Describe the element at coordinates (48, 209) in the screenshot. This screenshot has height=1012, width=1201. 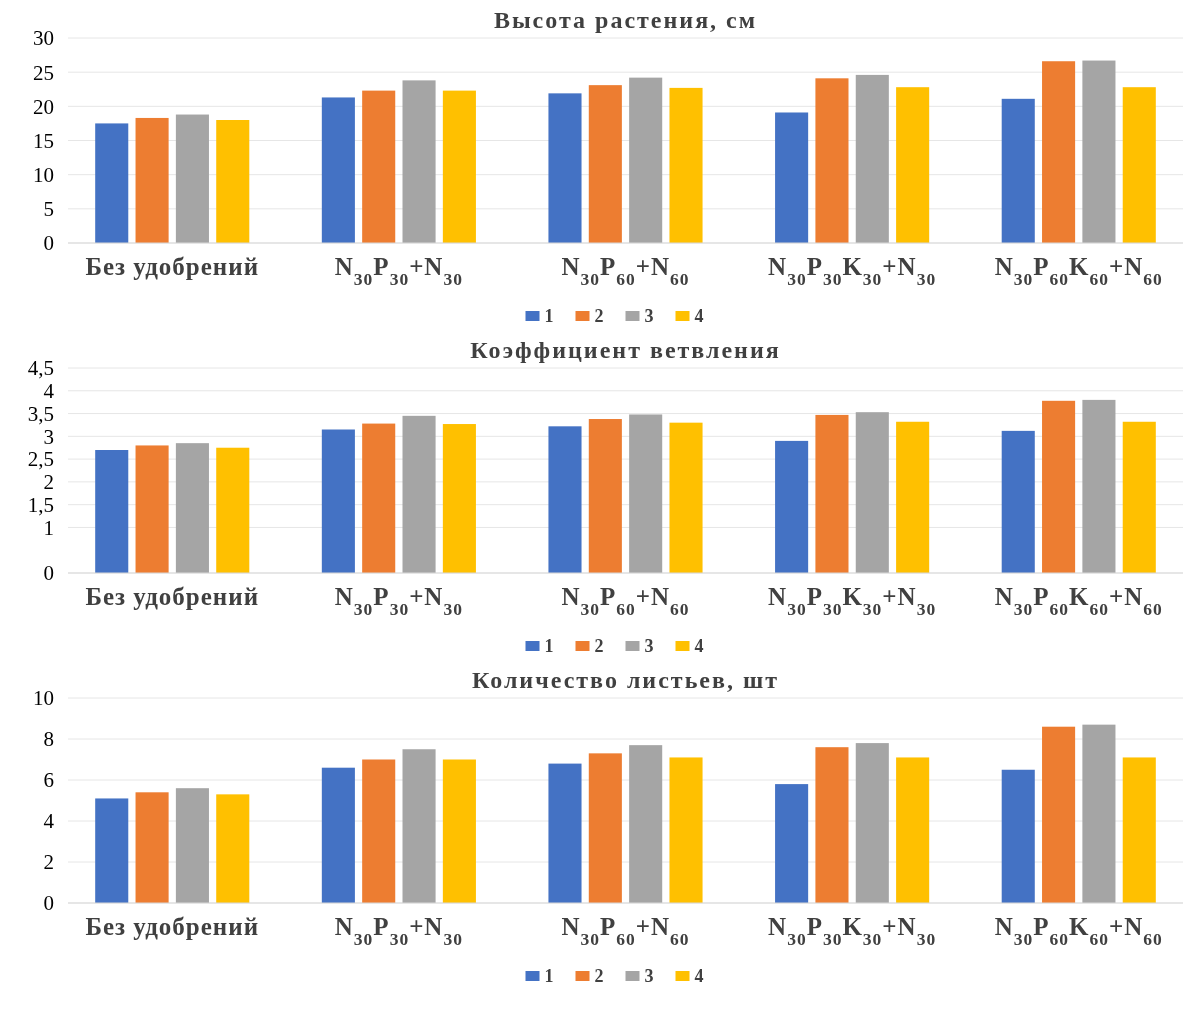
I see `y-tick-label: 5` at that location.